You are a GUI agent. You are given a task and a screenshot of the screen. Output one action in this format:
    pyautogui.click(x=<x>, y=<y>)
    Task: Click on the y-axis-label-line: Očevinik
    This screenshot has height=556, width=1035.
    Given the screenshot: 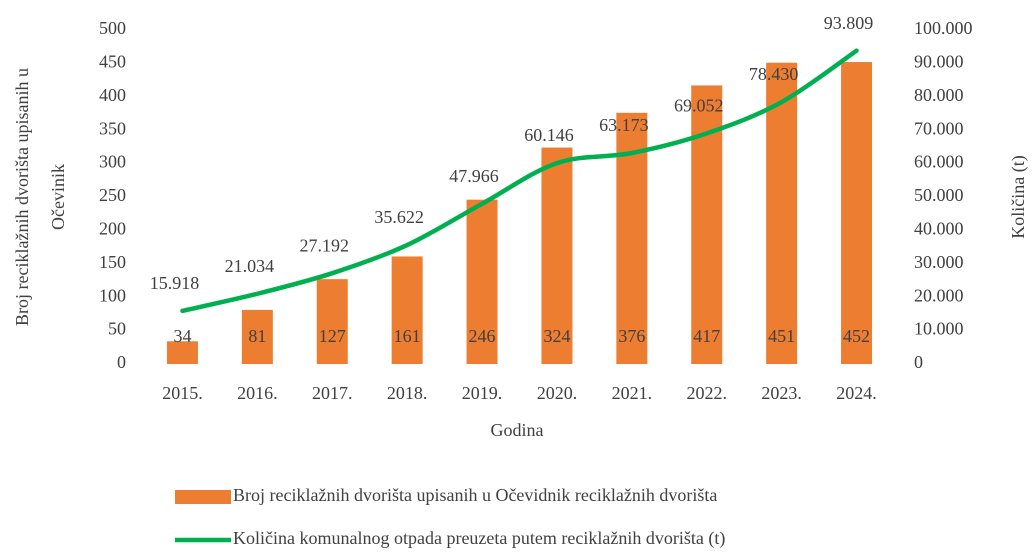 What is the action you would take?
    pyautogui.click(x=58, y=197)
    